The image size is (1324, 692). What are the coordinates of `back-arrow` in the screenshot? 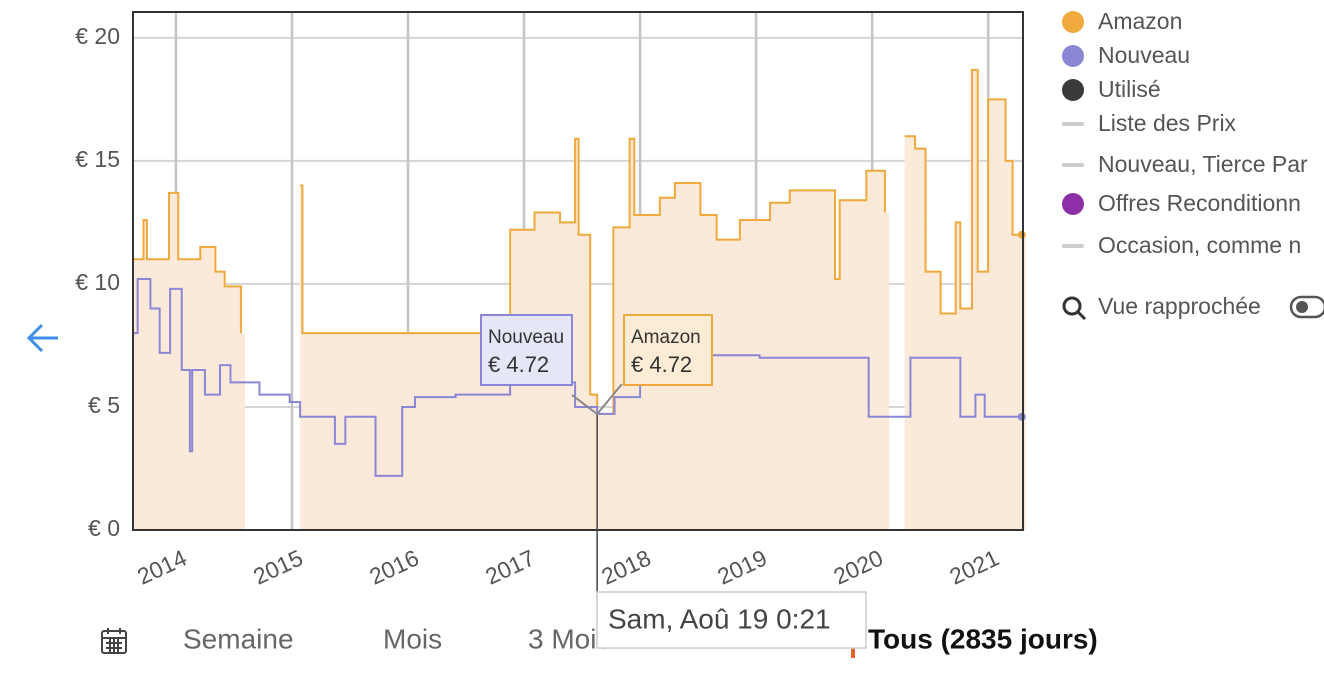 It's located at (42, 338).